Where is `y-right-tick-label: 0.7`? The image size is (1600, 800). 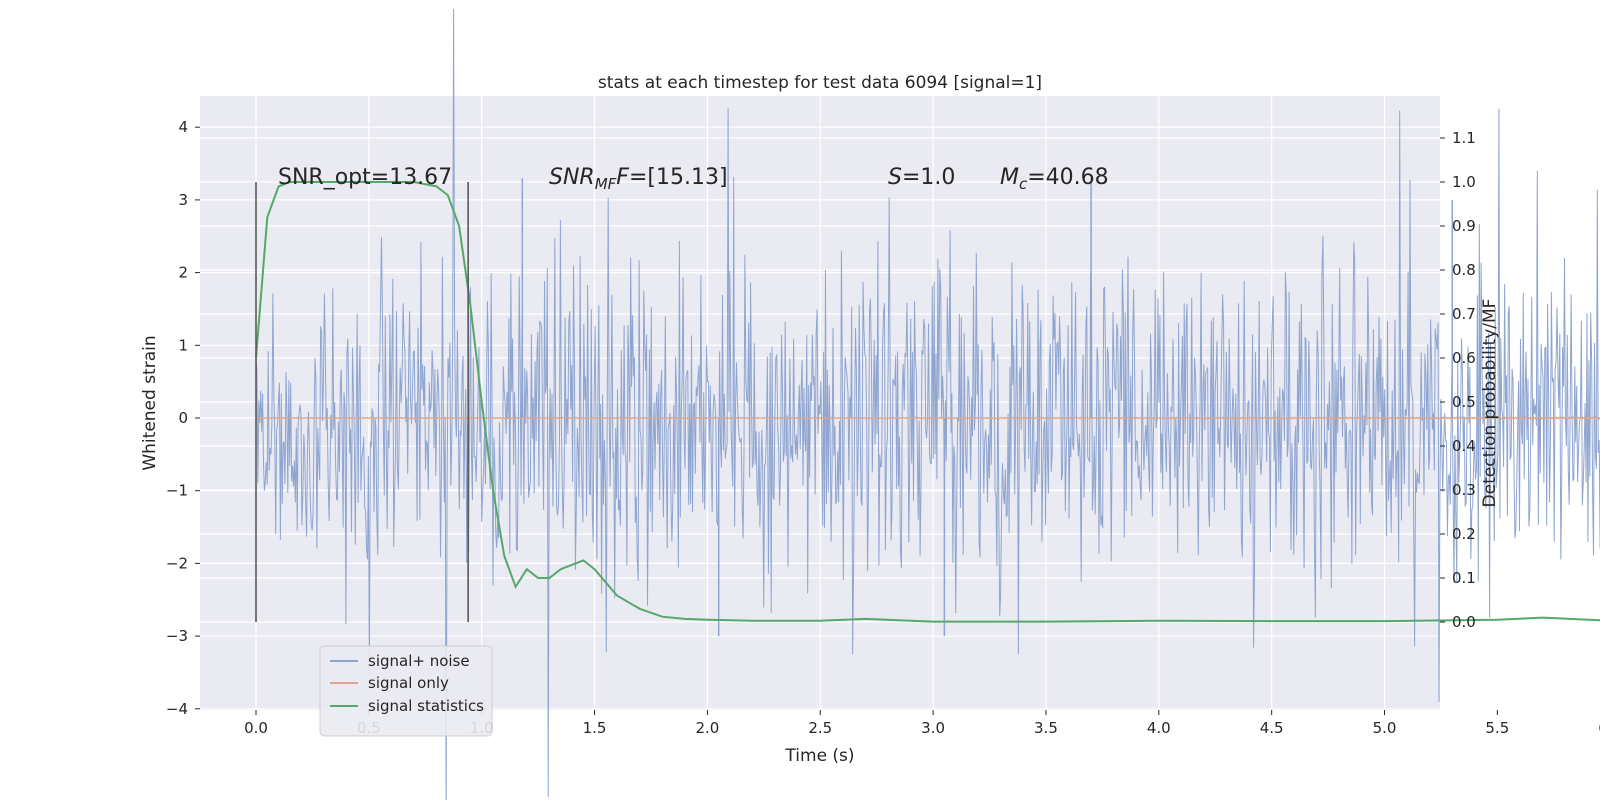 y-right-tick-label: 0.7 is located at coordinates (1464, 314).